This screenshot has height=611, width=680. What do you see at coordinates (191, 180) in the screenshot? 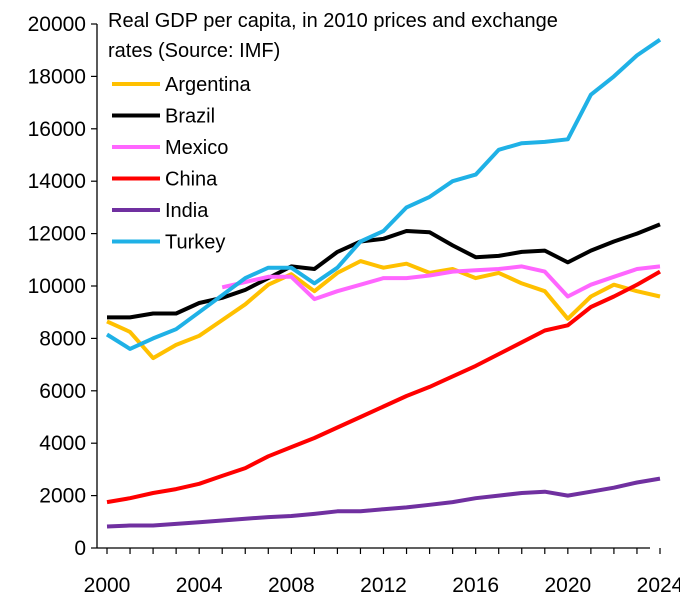
I see `legend-label-china: China` at bounding box center [191, 180].